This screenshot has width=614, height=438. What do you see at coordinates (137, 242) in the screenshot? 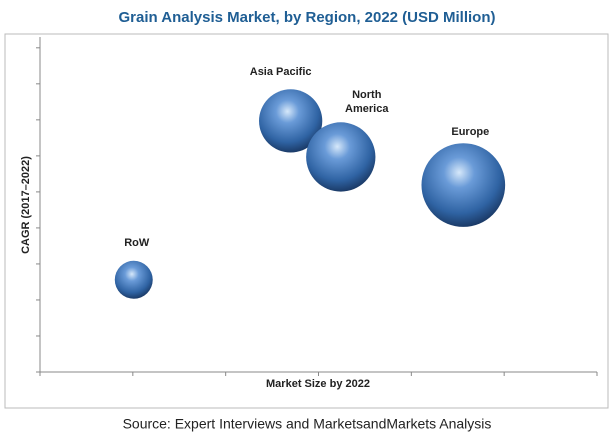
I see `bubble-label: RoW` at bounding box center [137, 242].